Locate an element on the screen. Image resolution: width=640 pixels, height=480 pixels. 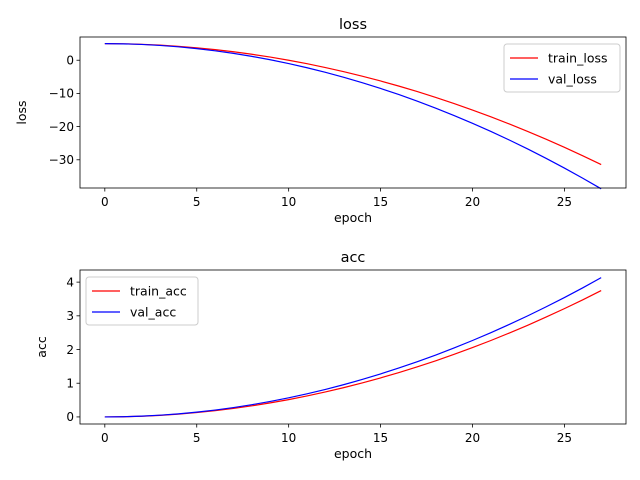
chart-title: loss is located at coordinates (353, 25).